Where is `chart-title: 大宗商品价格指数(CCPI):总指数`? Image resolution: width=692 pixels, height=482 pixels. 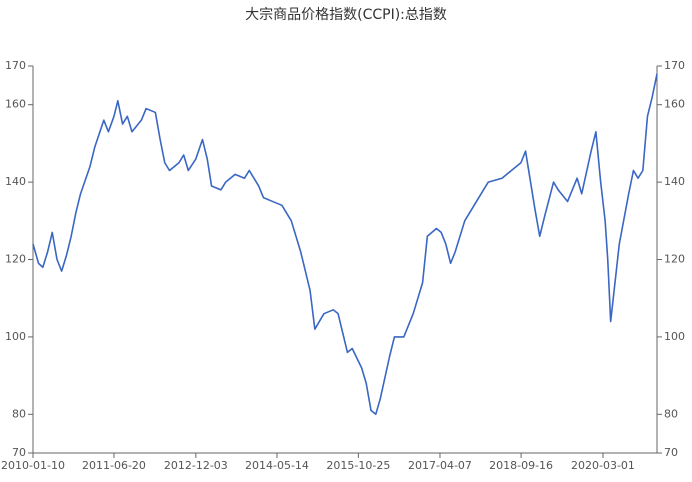
chart-title: 大宗商品价格指数(CCPI):总指数 is located at coordinates (346, 15).